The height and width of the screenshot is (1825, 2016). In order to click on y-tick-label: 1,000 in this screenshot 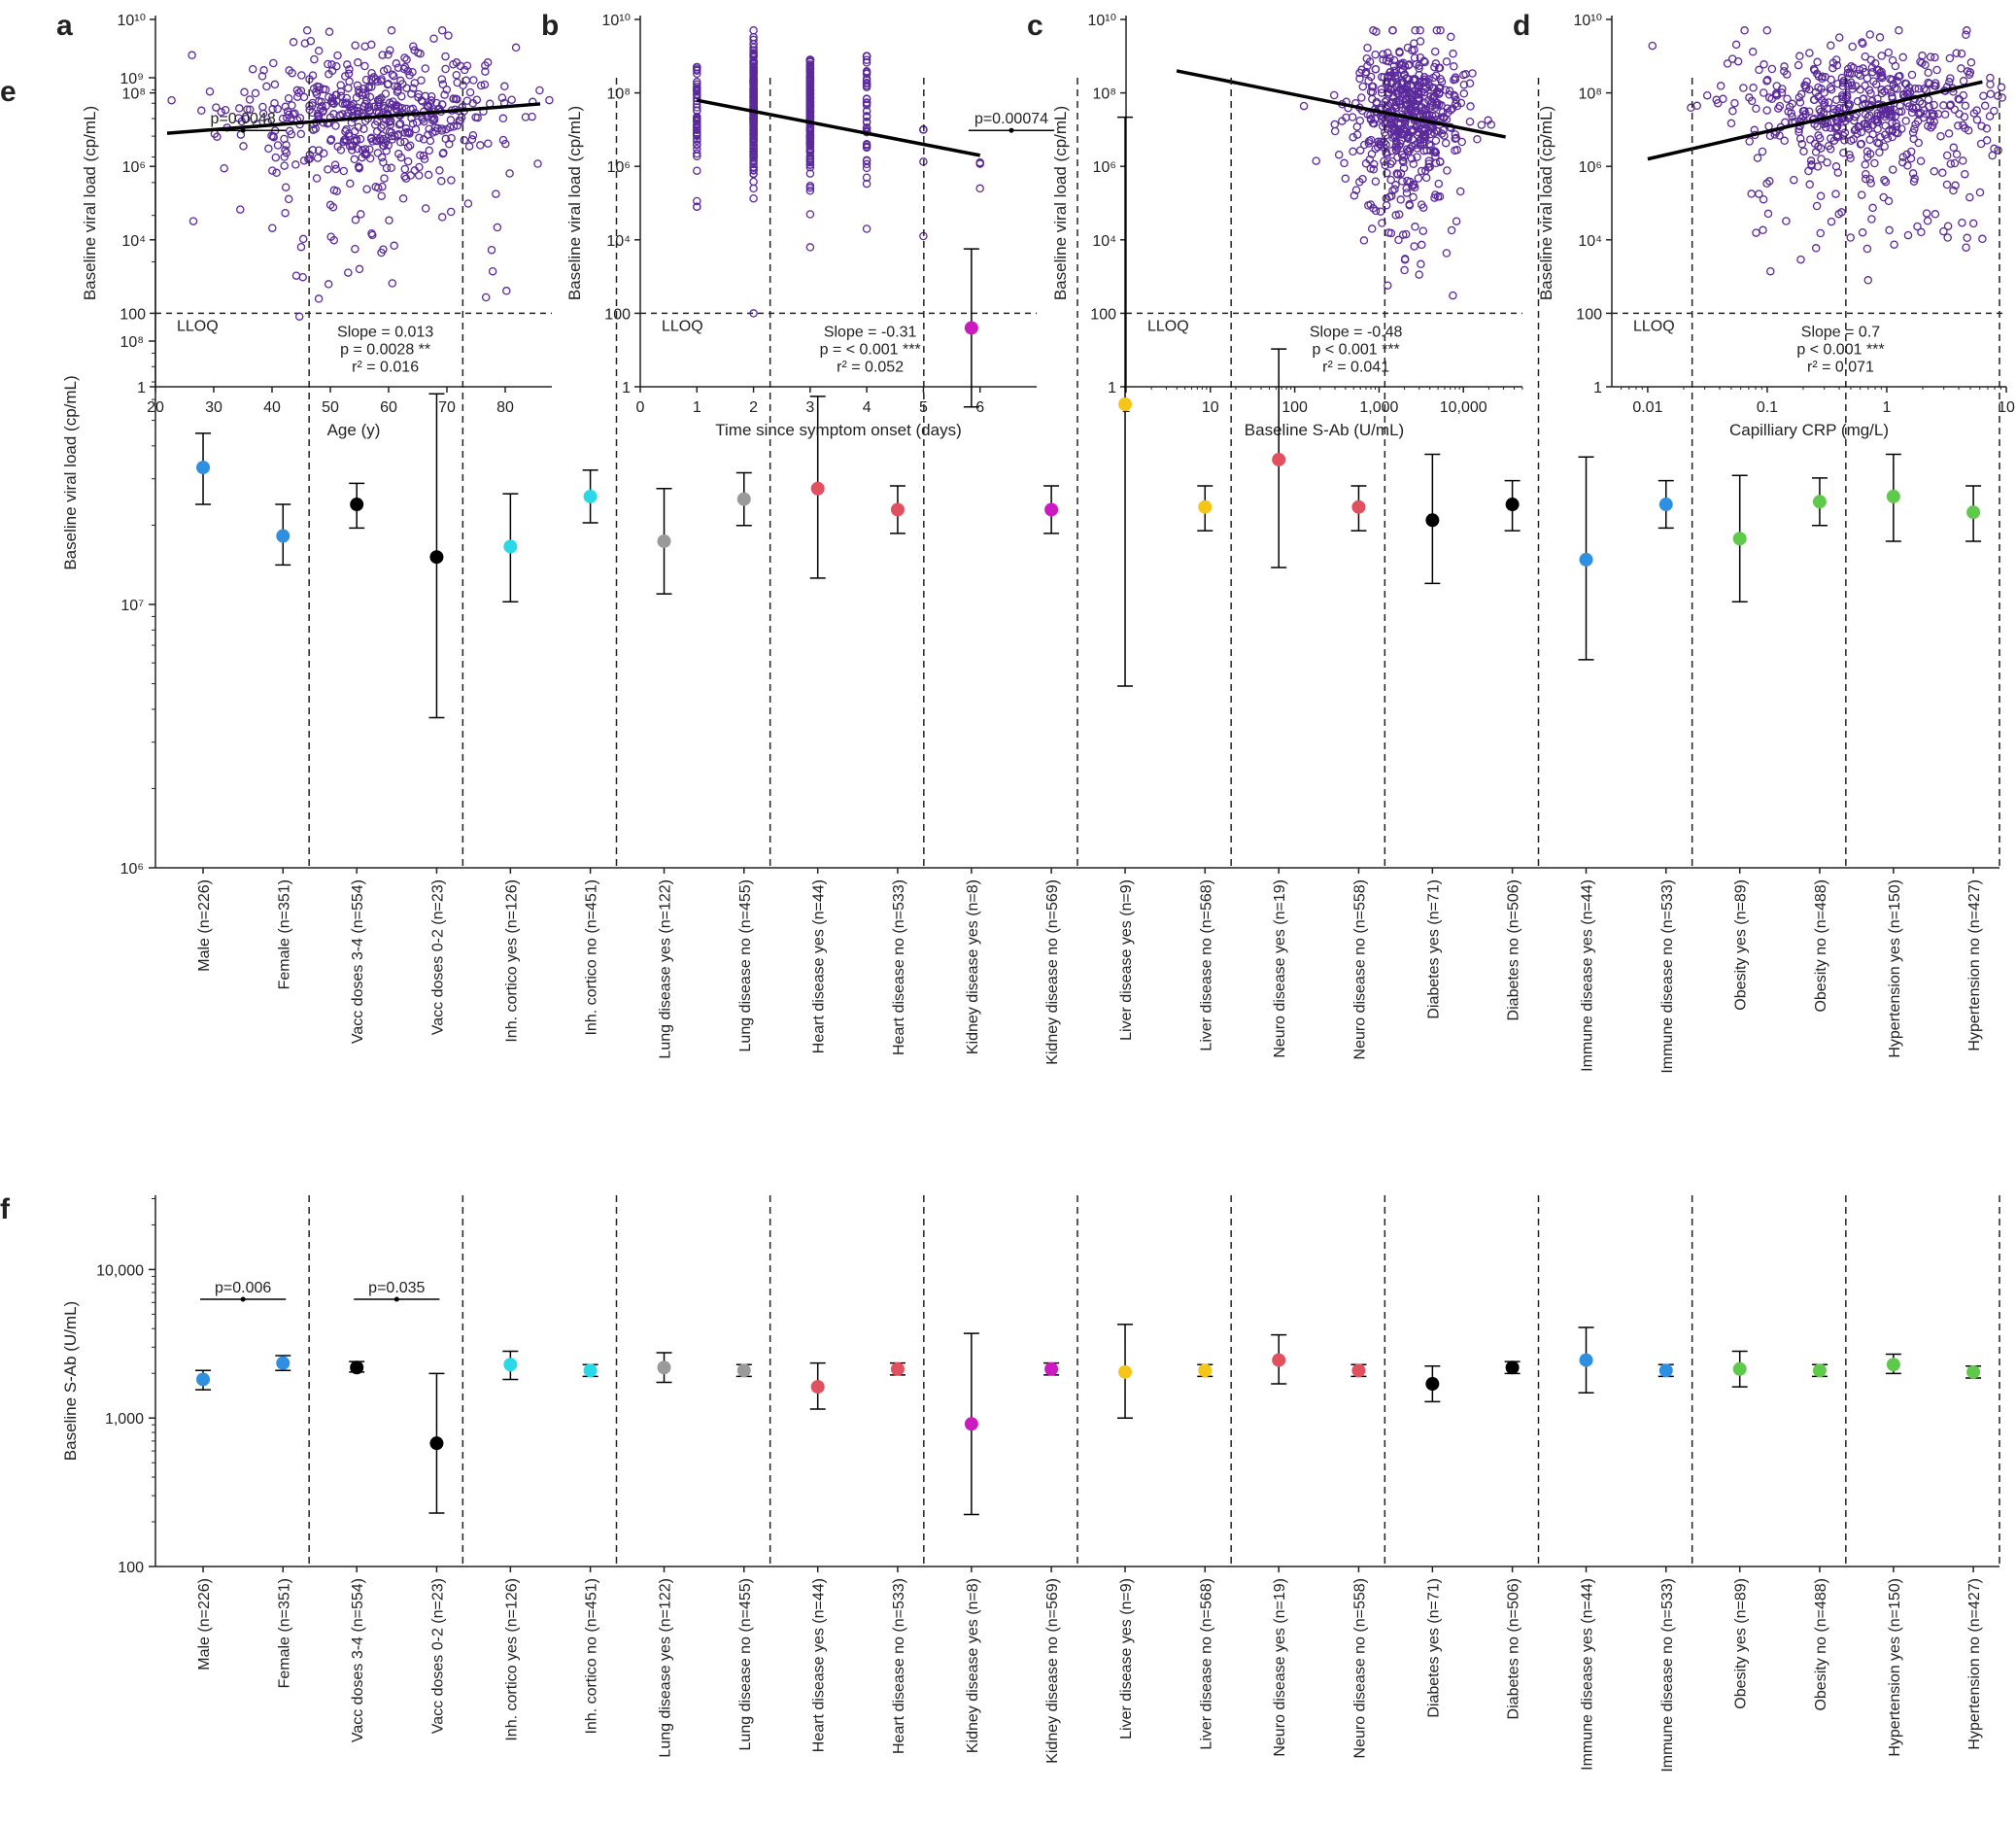, I will do `click(125, 1419)`.